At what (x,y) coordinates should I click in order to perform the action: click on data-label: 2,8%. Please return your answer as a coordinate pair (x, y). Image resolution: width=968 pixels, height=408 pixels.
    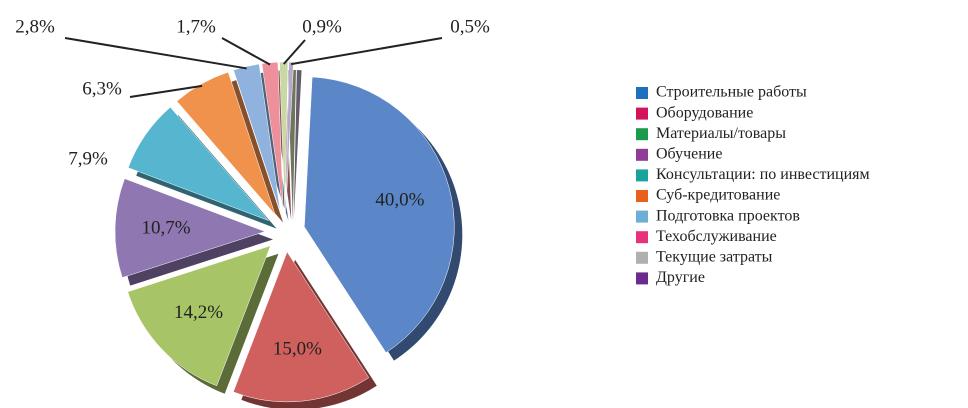
    Looking at the image, I should click on (35, 26).